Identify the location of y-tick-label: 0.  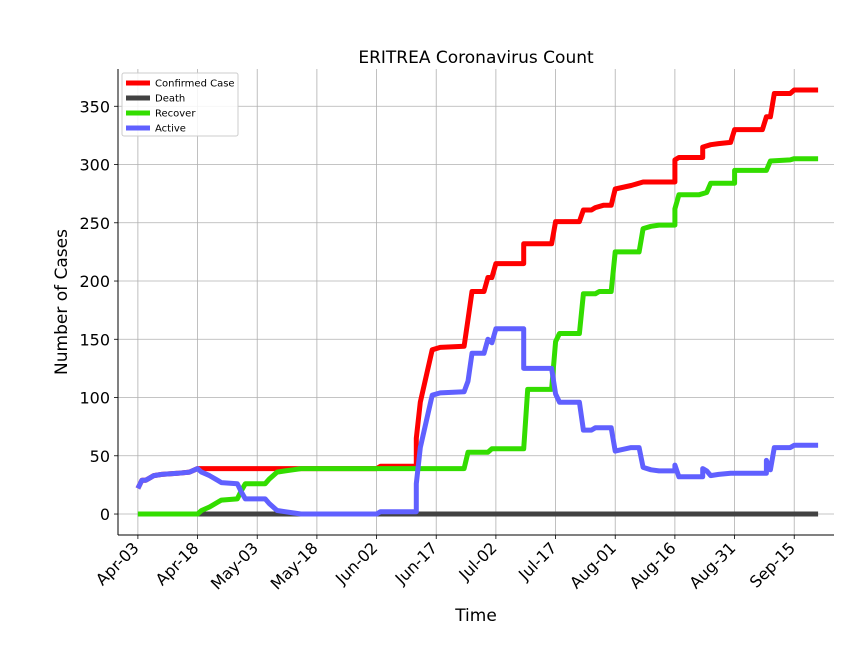
(105, 514).